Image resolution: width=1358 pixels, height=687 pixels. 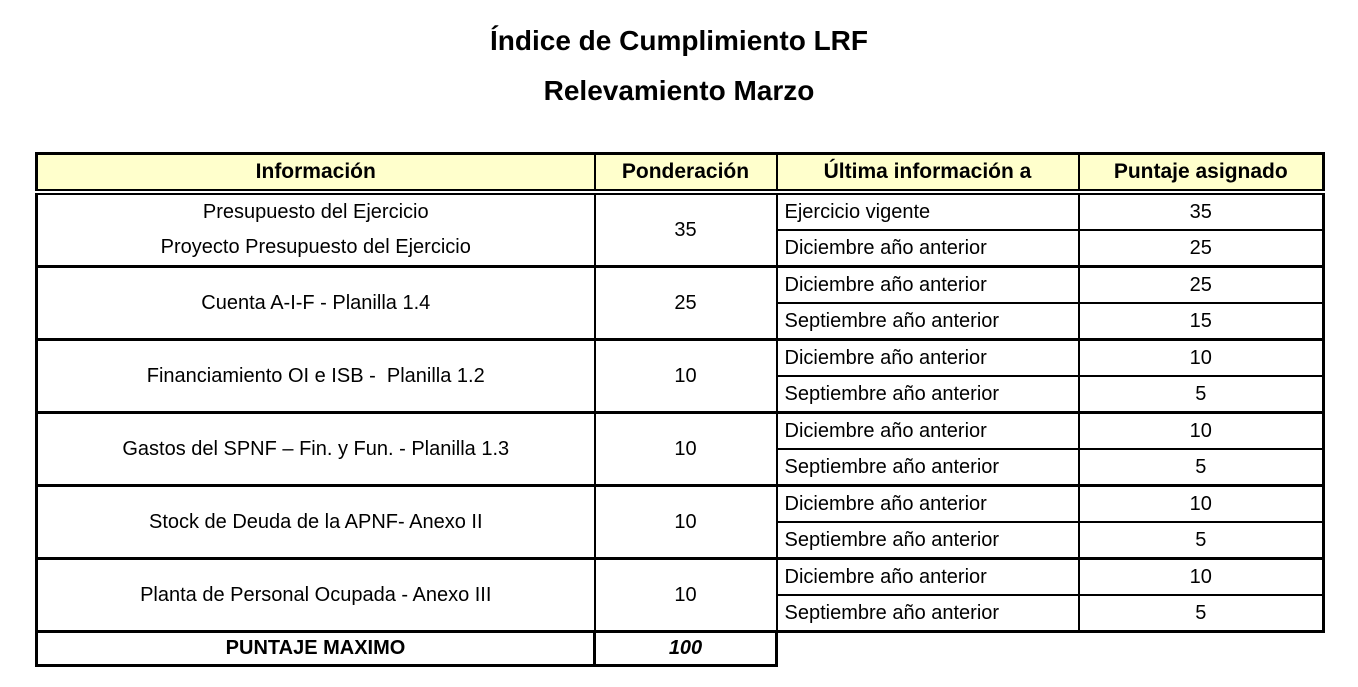 What do you see at coordinates (679, 90) in the screenshot?
I see `document-subtitle: Relevamiento Marzo` at bounding box center [679, 90].